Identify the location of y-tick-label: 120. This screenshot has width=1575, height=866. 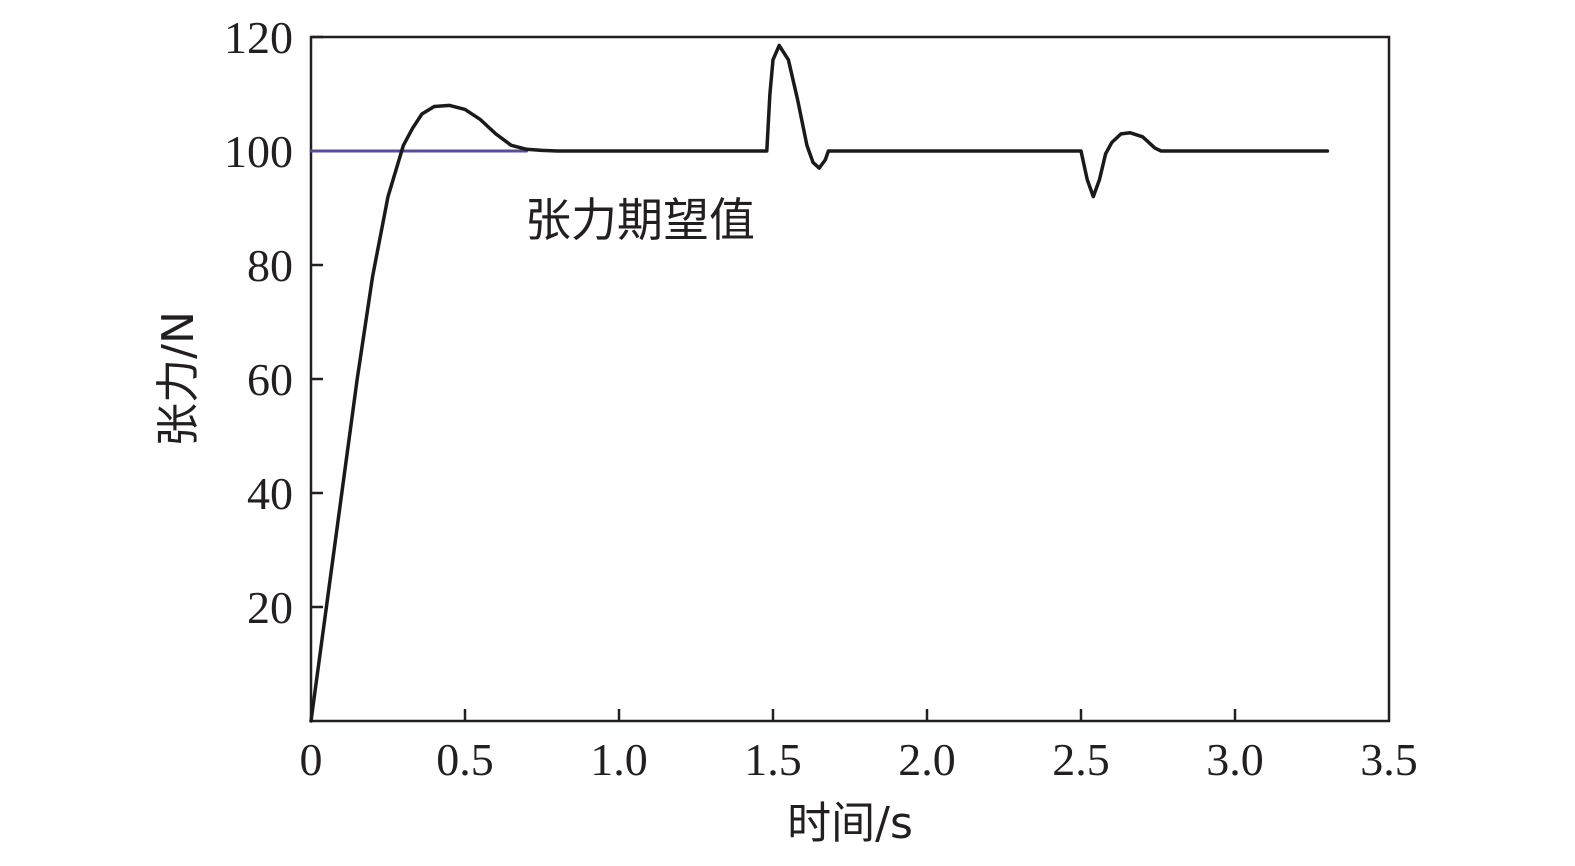
(258, 37).